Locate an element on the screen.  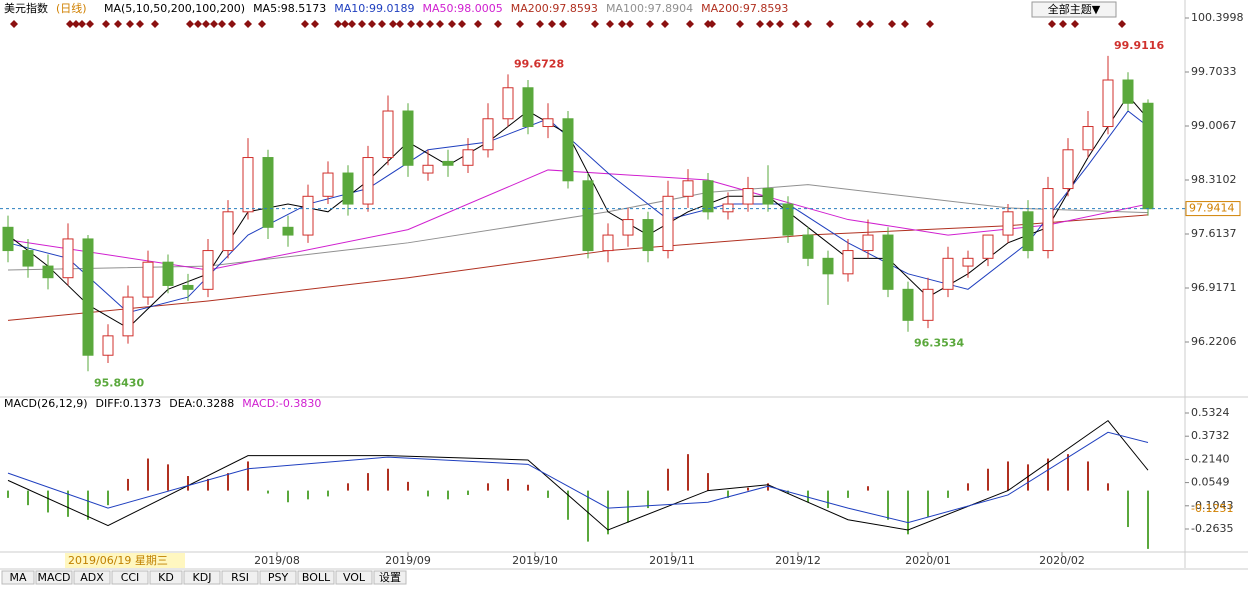
header-text: MA50:98.0005 is located at coordinates (463, 8).